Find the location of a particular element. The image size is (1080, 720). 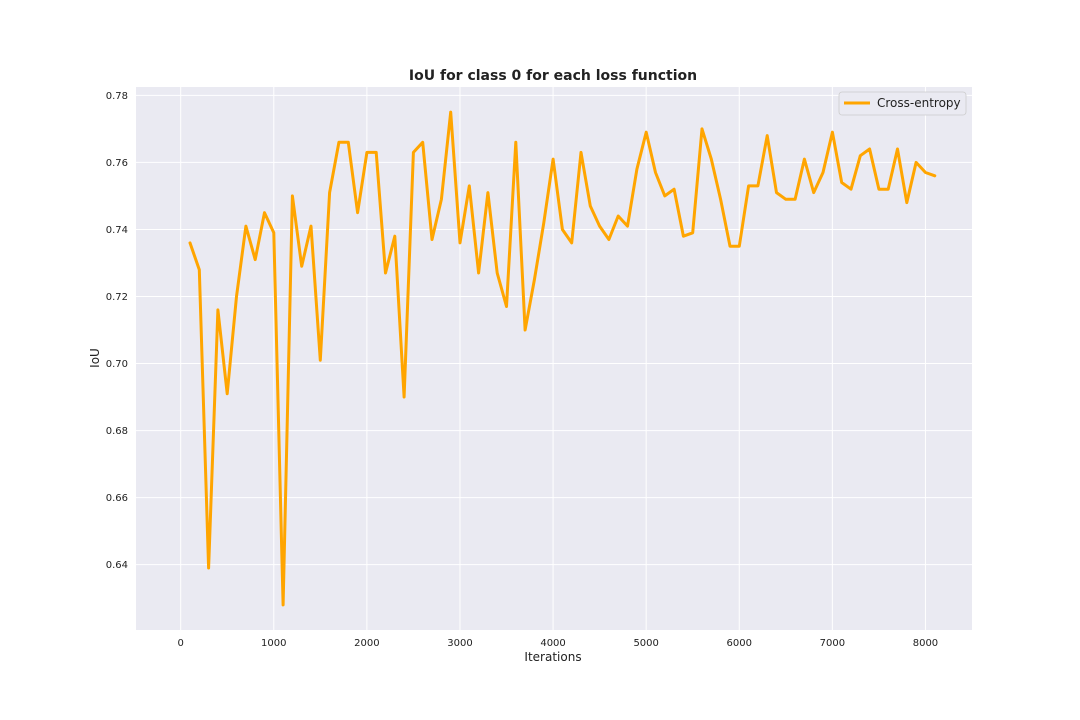

legend: Cross-entropy is located at coordinates (902, 103).